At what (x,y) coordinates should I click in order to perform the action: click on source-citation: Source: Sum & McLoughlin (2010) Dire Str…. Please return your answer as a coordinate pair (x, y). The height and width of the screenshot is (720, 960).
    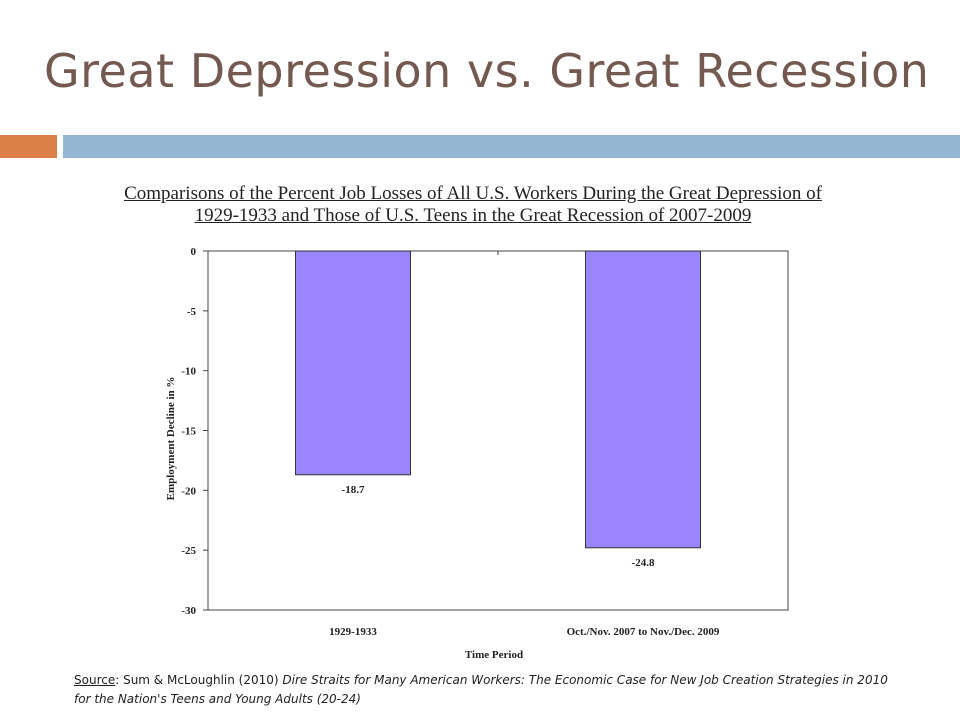
    Looking at the image, I should click on (489, 690).